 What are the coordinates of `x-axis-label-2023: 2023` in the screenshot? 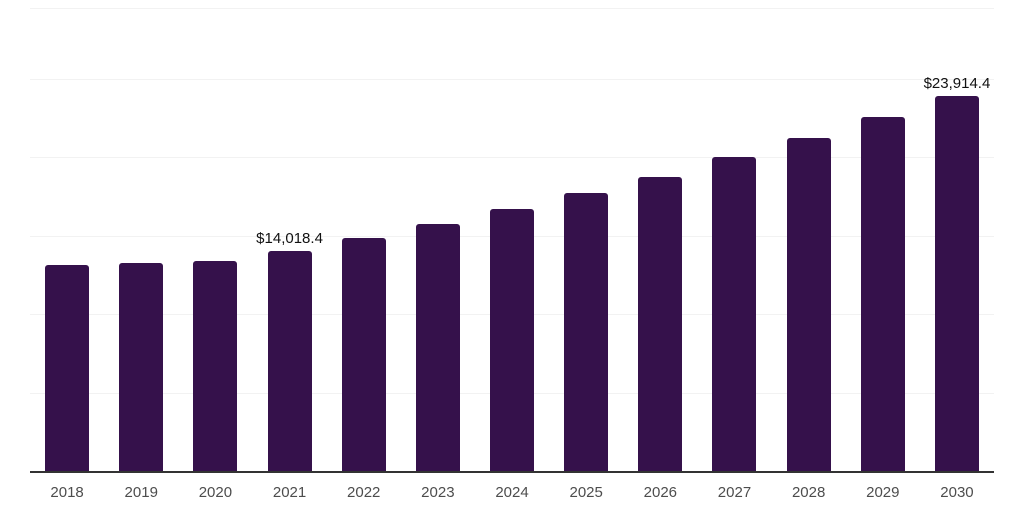 It's located at (438, 492).